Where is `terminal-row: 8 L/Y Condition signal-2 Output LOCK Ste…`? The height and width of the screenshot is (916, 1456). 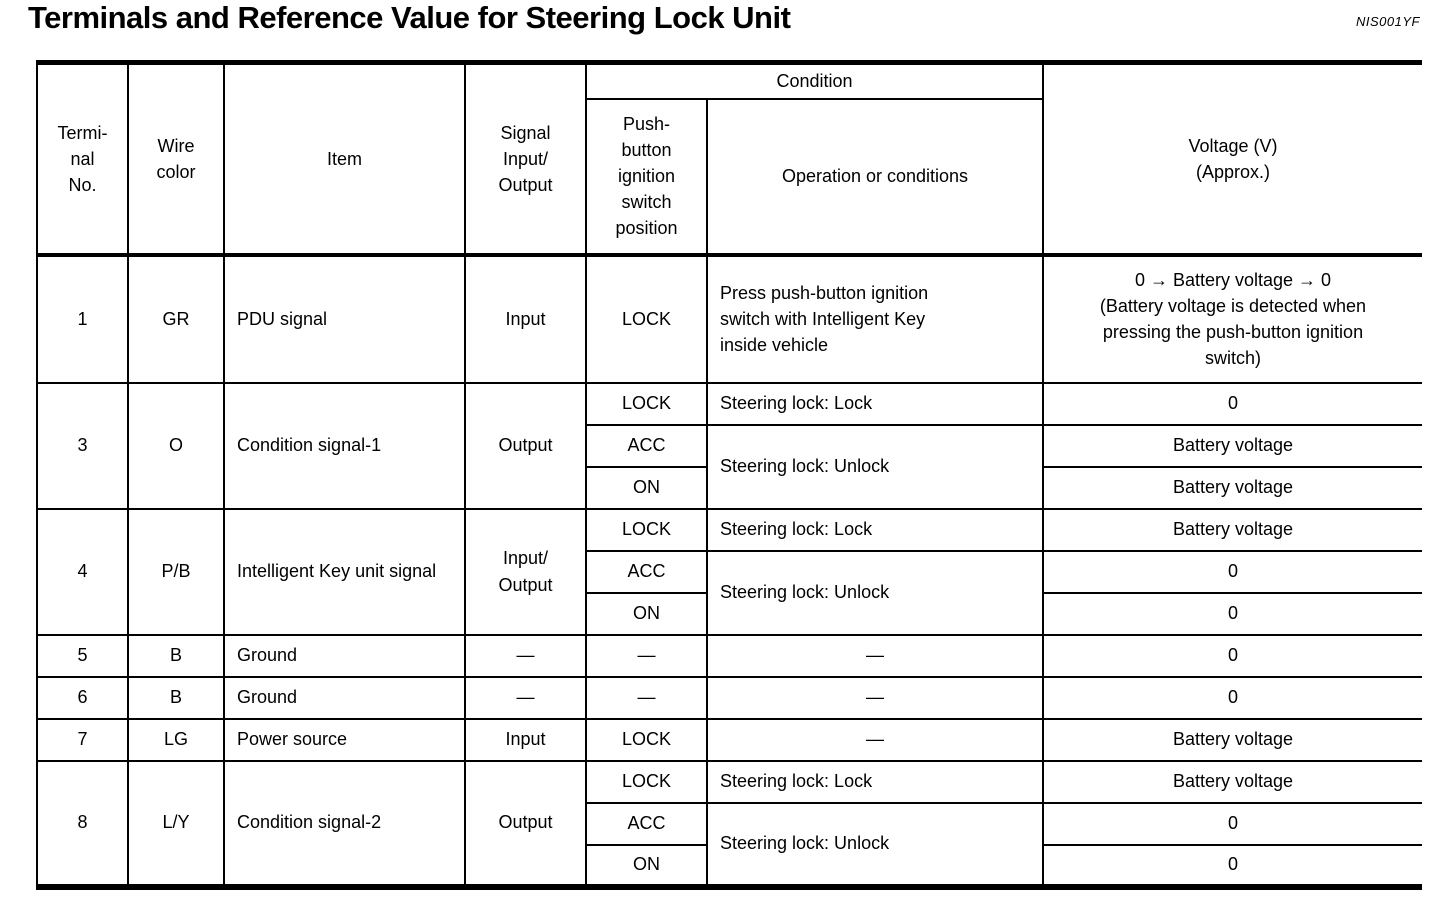
terminal-row: 8 L/Y Condition signal-2 Output LOCK Ste… is located at coordinates (729, 823).